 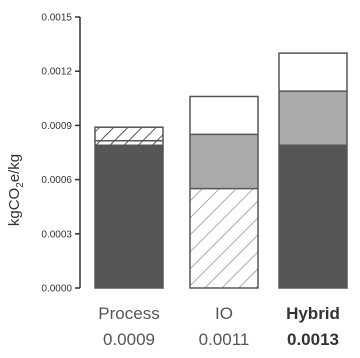 I want to click on y-axis-label-main: kgCO, so click(x=14, y=207).